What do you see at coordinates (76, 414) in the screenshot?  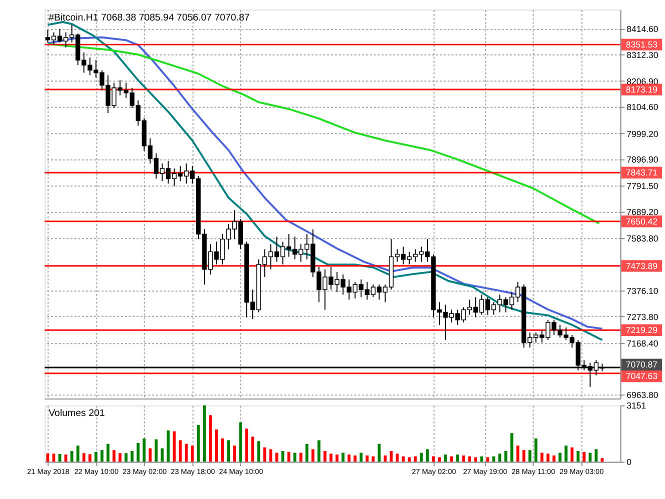 I see `chart-title: Volumes 201` at bounding box center [76, 414].